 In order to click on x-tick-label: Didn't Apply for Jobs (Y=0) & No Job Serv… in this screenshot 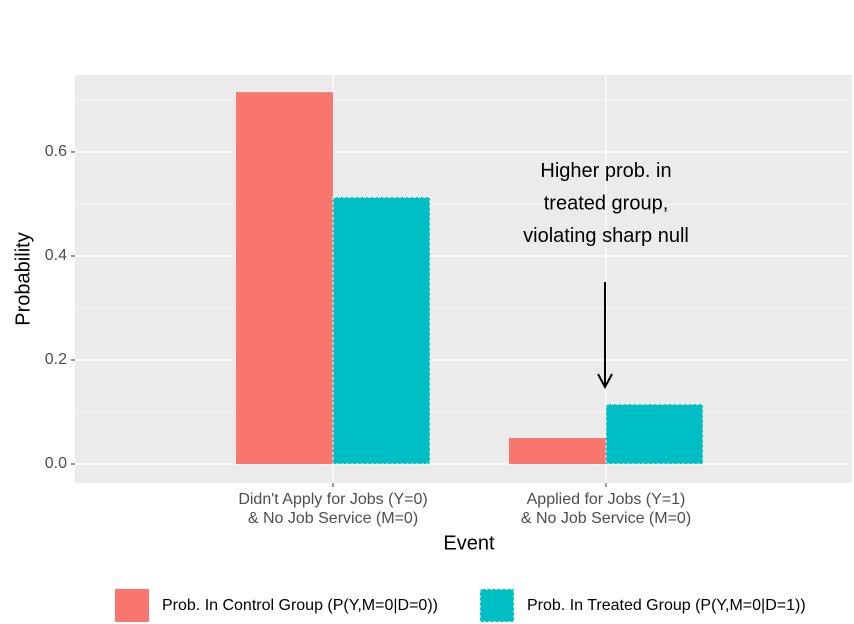, I will do `click(332, 509)`.